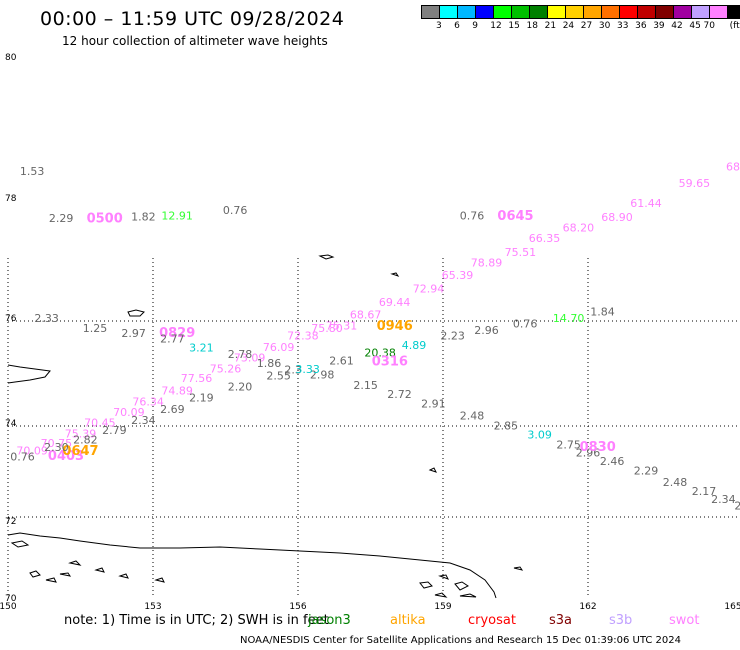 The width and height of the screenshot is (740, 650). I want to click on colorbar-tick-label: 9, so click(475, 26).